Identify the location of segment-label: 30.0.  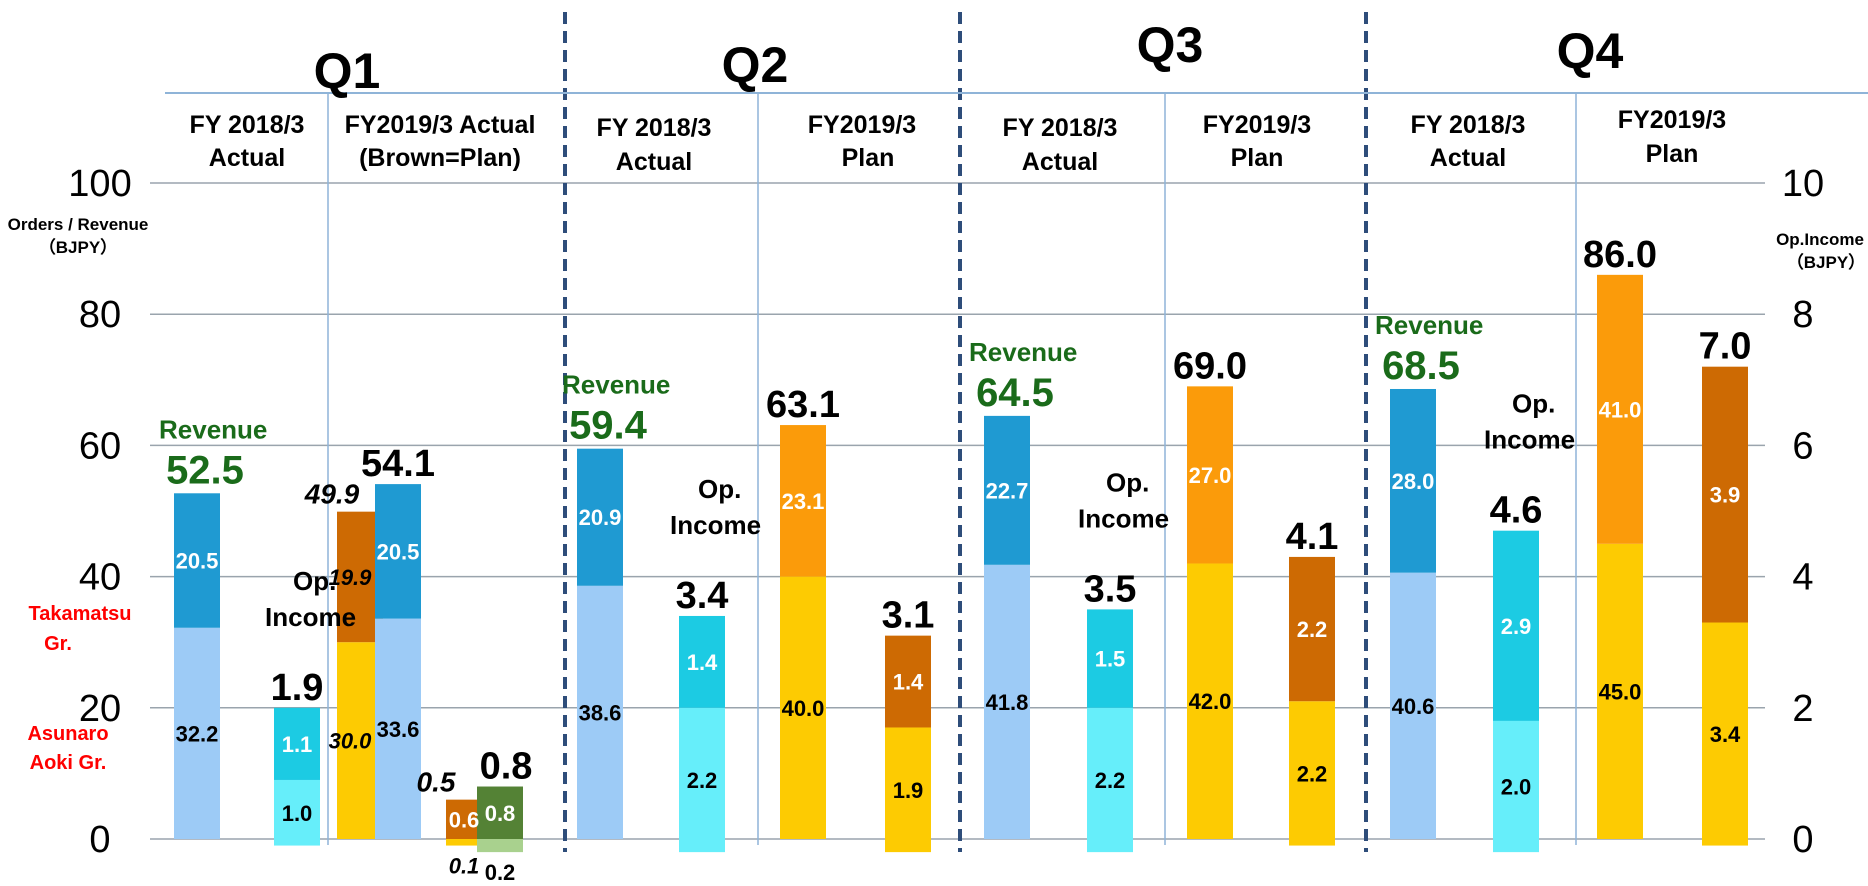
(351, 741).